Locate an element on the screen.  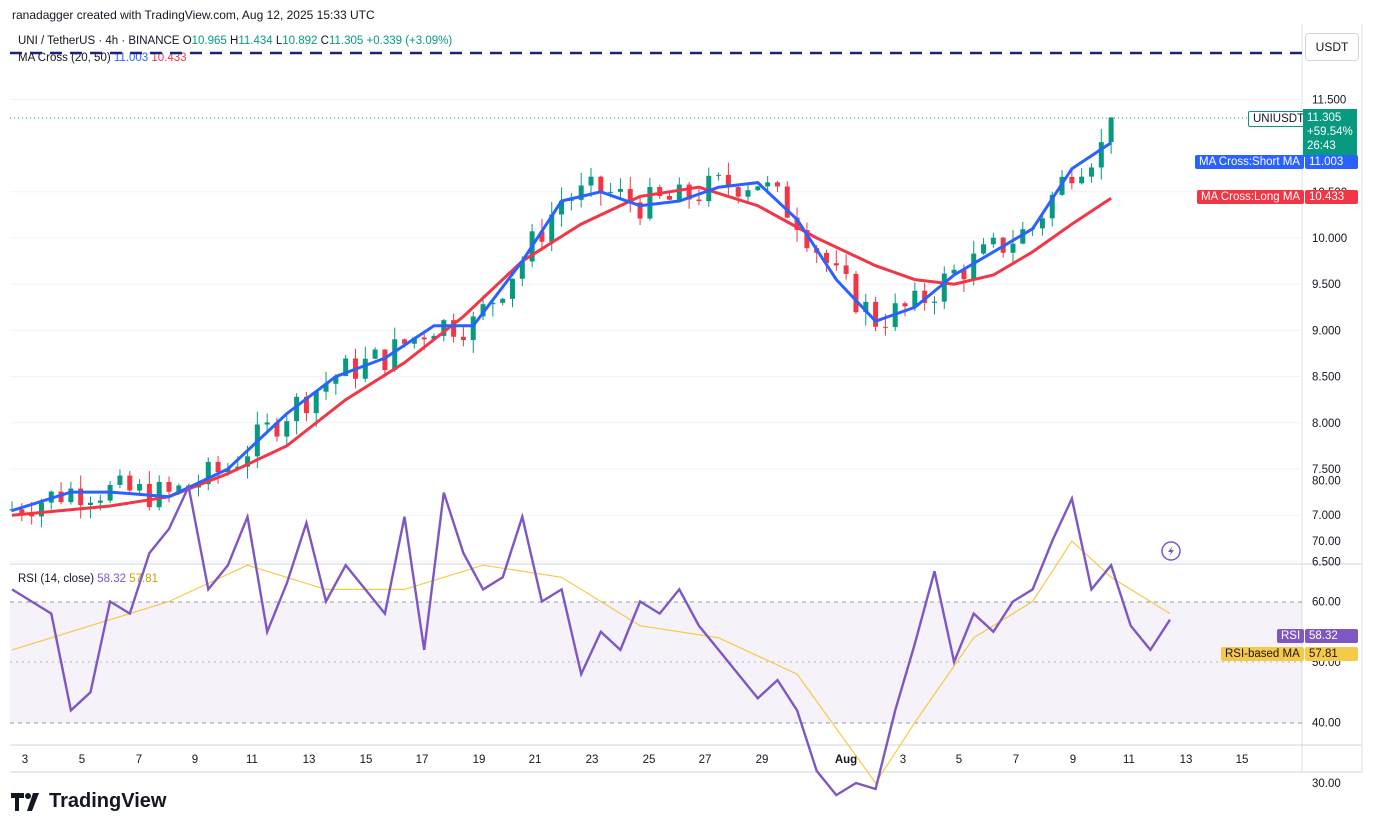
price-tag-countdown: 26:43 is located at coordinates (1321, 146).